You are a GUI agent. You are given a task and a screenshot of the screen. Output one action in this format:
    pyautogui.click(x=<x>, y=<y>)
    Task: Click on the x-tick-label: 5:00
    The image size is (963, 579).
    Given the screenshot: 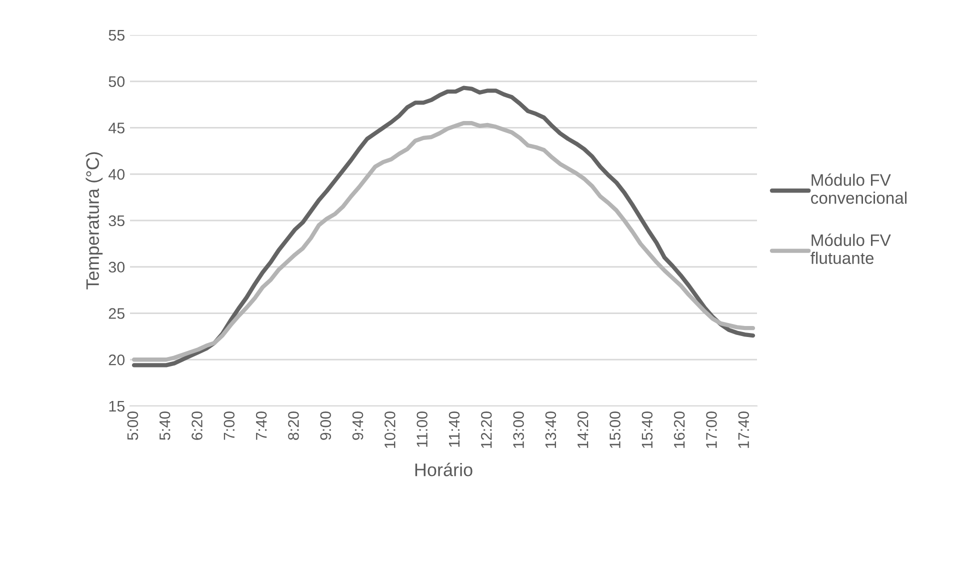 What is the action you would take?
    pyautogui.click(x=132, y=425)
    